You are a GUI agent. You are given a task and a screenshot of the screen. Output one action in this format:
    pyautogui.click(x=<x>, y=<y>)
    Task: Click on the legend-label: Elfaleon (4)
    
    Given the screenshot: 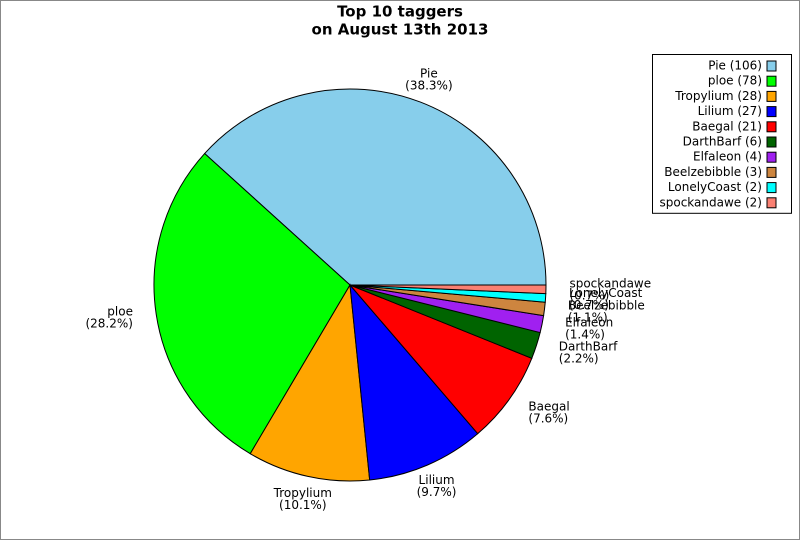 What is the action you would take?
    pyautogui.click(x=727, y=157)
    